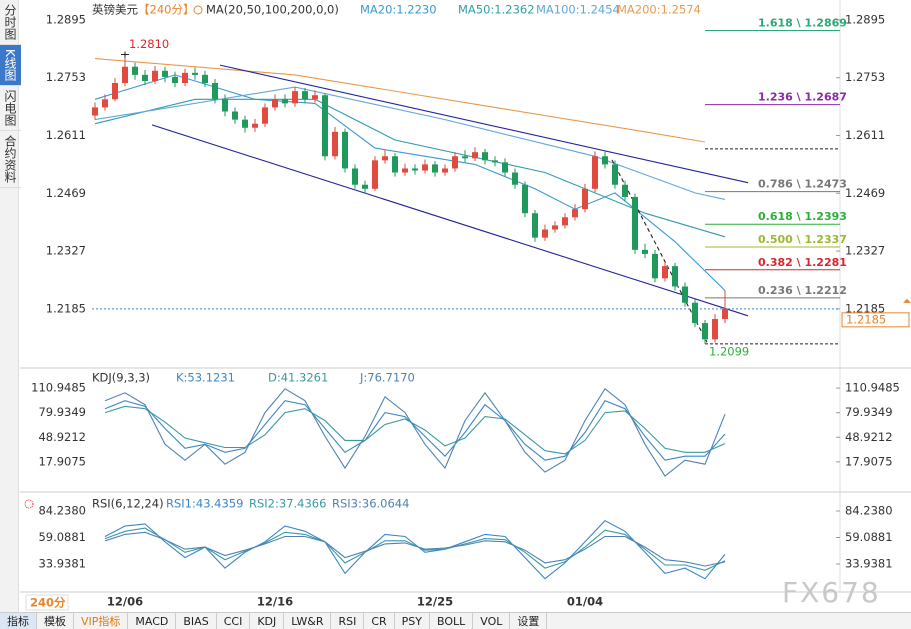  I want to click on tab: K线图, so click(10, 65).